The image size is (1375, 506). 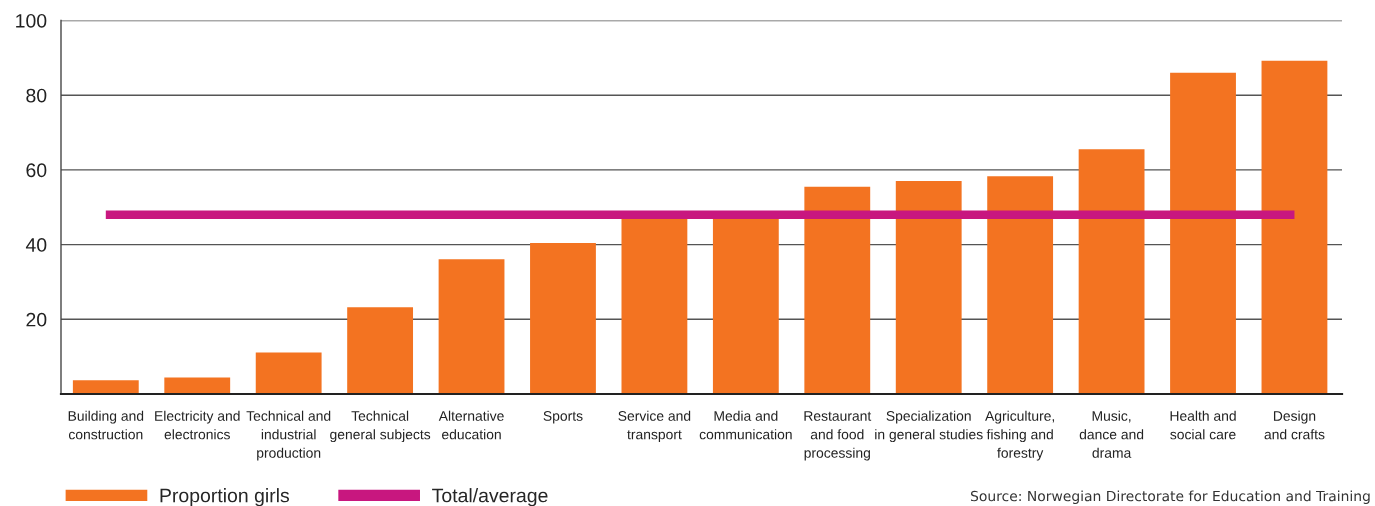 I want to click on y-tick-label: 60, so click(x=36, y=170).